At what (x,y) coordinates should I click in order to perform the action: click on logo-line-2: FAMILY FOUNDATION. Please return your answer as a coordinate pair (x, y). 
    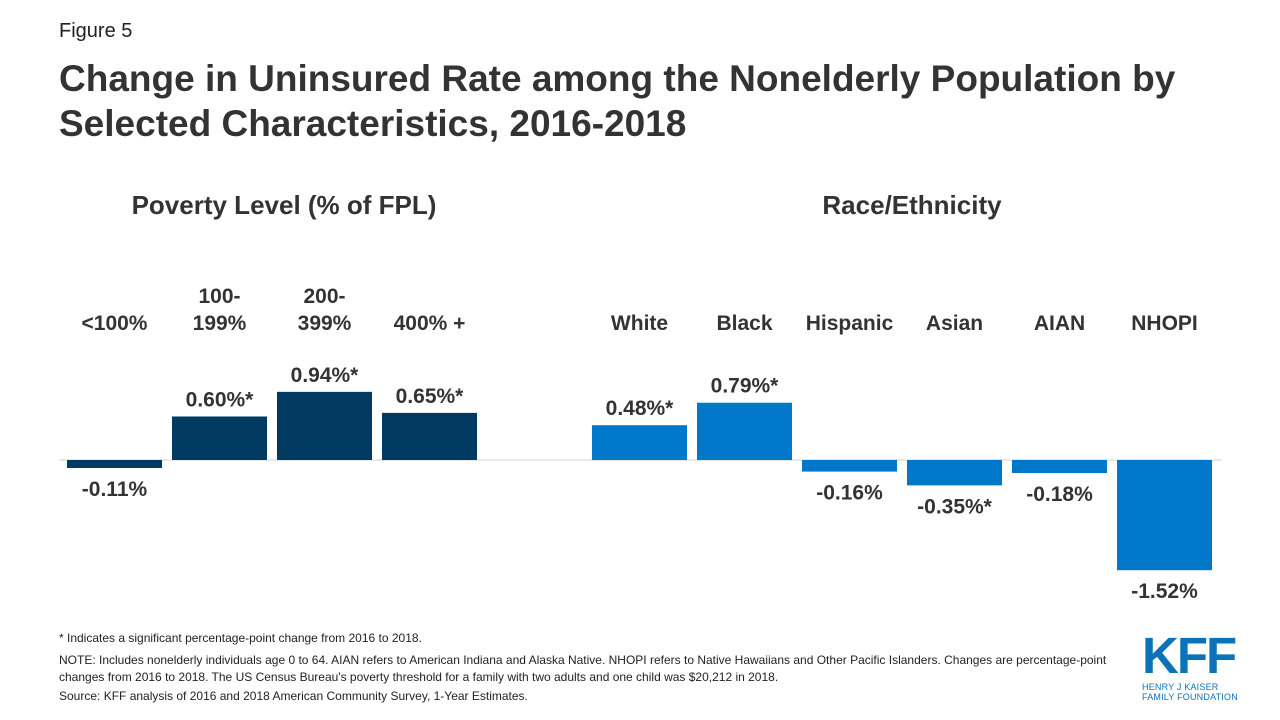
    Looking at the image, I should click on (1190, 697).